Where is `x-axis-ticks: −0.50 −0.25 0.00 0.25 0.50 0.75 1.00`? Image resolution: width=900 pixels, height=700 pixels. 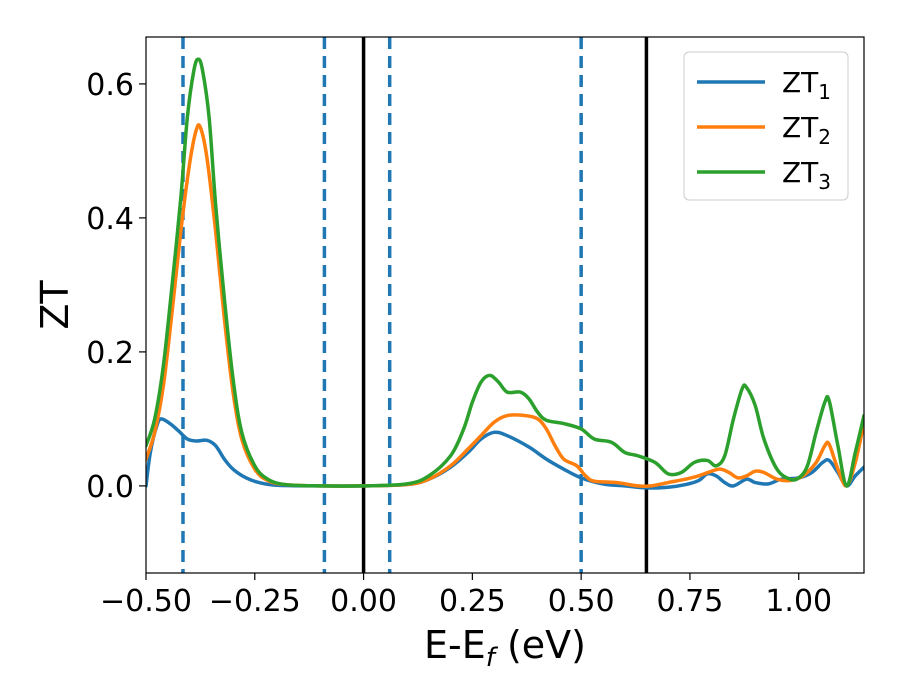
x-axis-ticks: −0.50 −0.25 0.00 0.25 0.50 0.75 1.00 is located at coordinates (466, 596).